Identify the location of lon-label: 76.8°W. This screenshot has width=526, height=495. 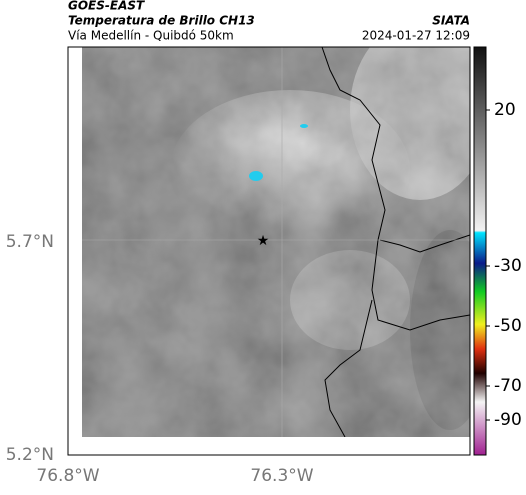
(67, 476).